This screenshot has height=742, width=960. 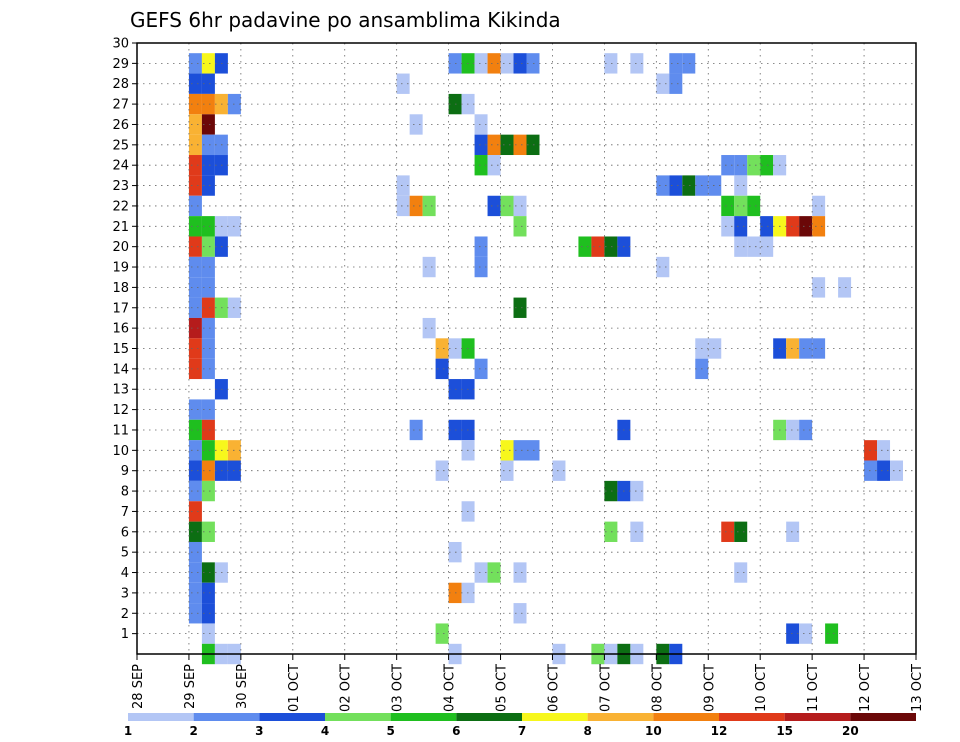 I want to click on colorbar-label: 12, so click(x=719, y=731).